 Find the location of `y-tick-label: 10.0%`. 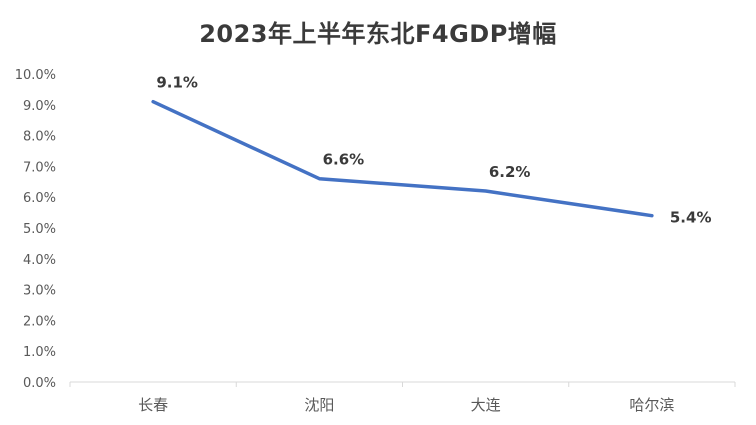

y-tick-label: 10.0% is located at coordinates (35, 75).